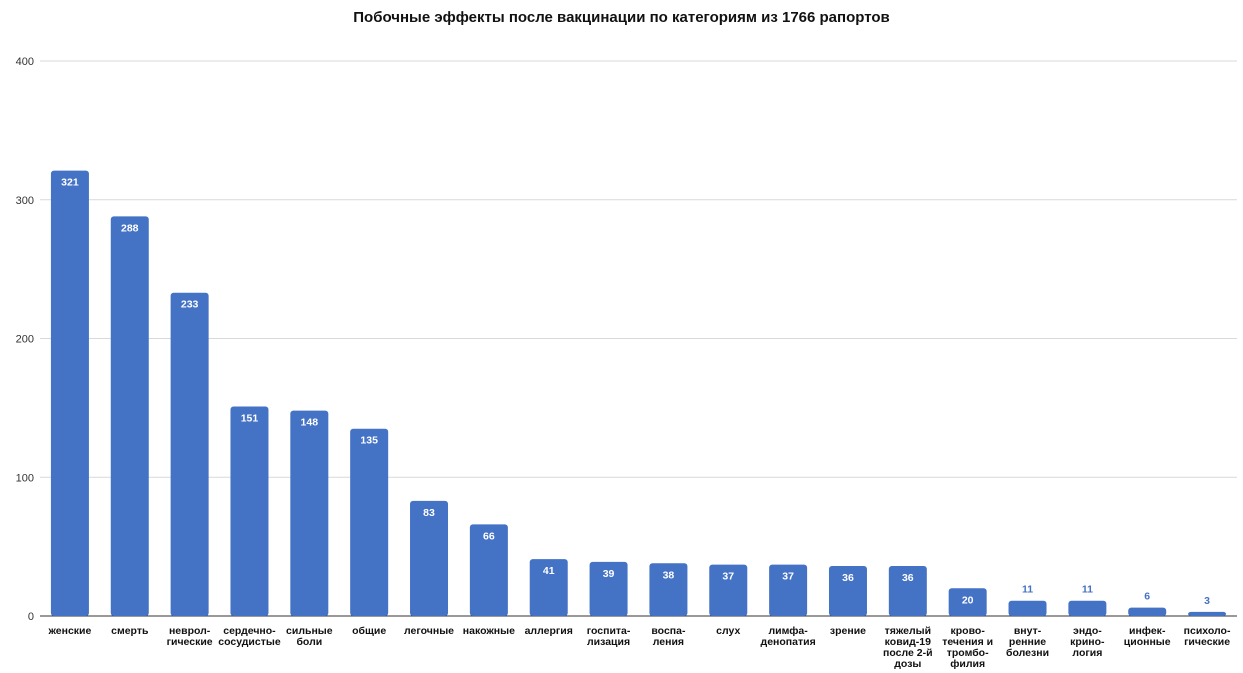 This screenshot has width=1243, height=673. Describe the element at coordinates (249, 642) in the screenshot. I see `x-tick-label-line: сосудистые` at that location.